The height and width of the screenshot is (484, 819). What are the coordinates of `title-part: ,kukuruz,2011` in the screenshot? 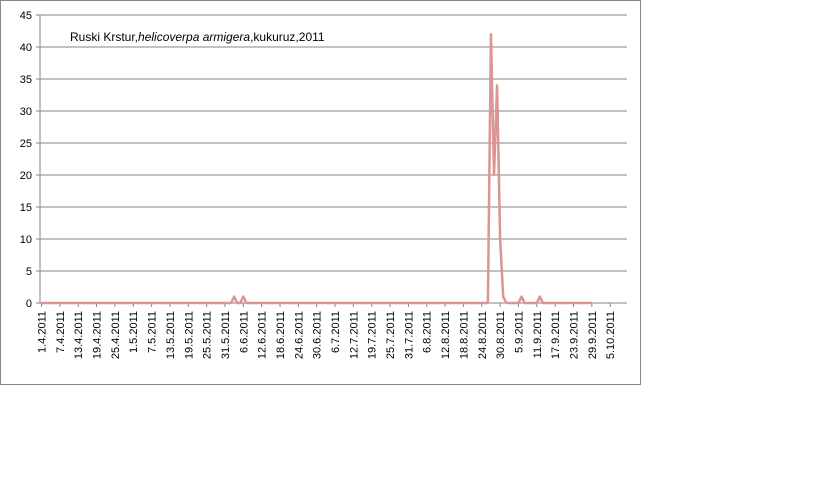 It's located at (287, 37).